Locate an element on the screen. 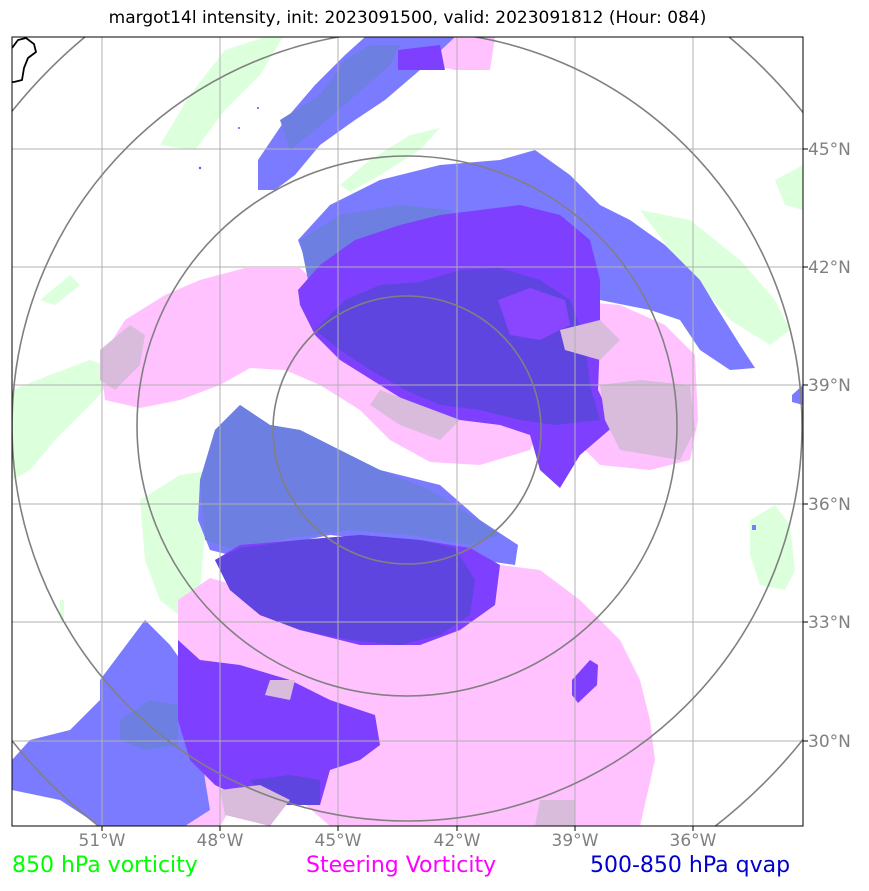  lon-label: 48°W is located at coordinates (220, 841).